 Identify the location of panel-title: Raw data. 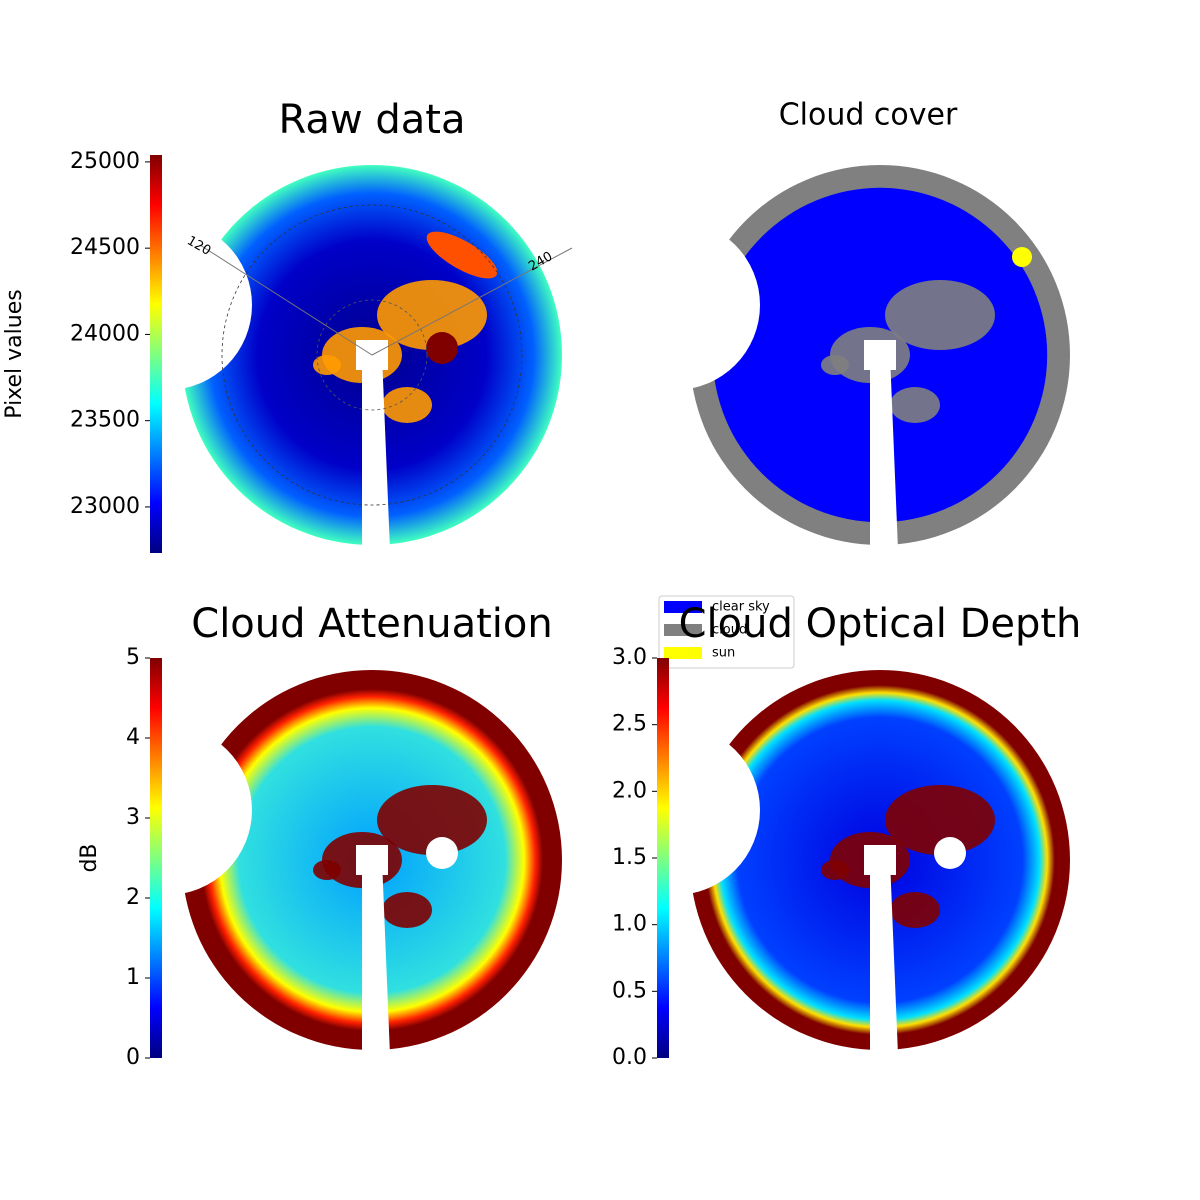
(372, 120).